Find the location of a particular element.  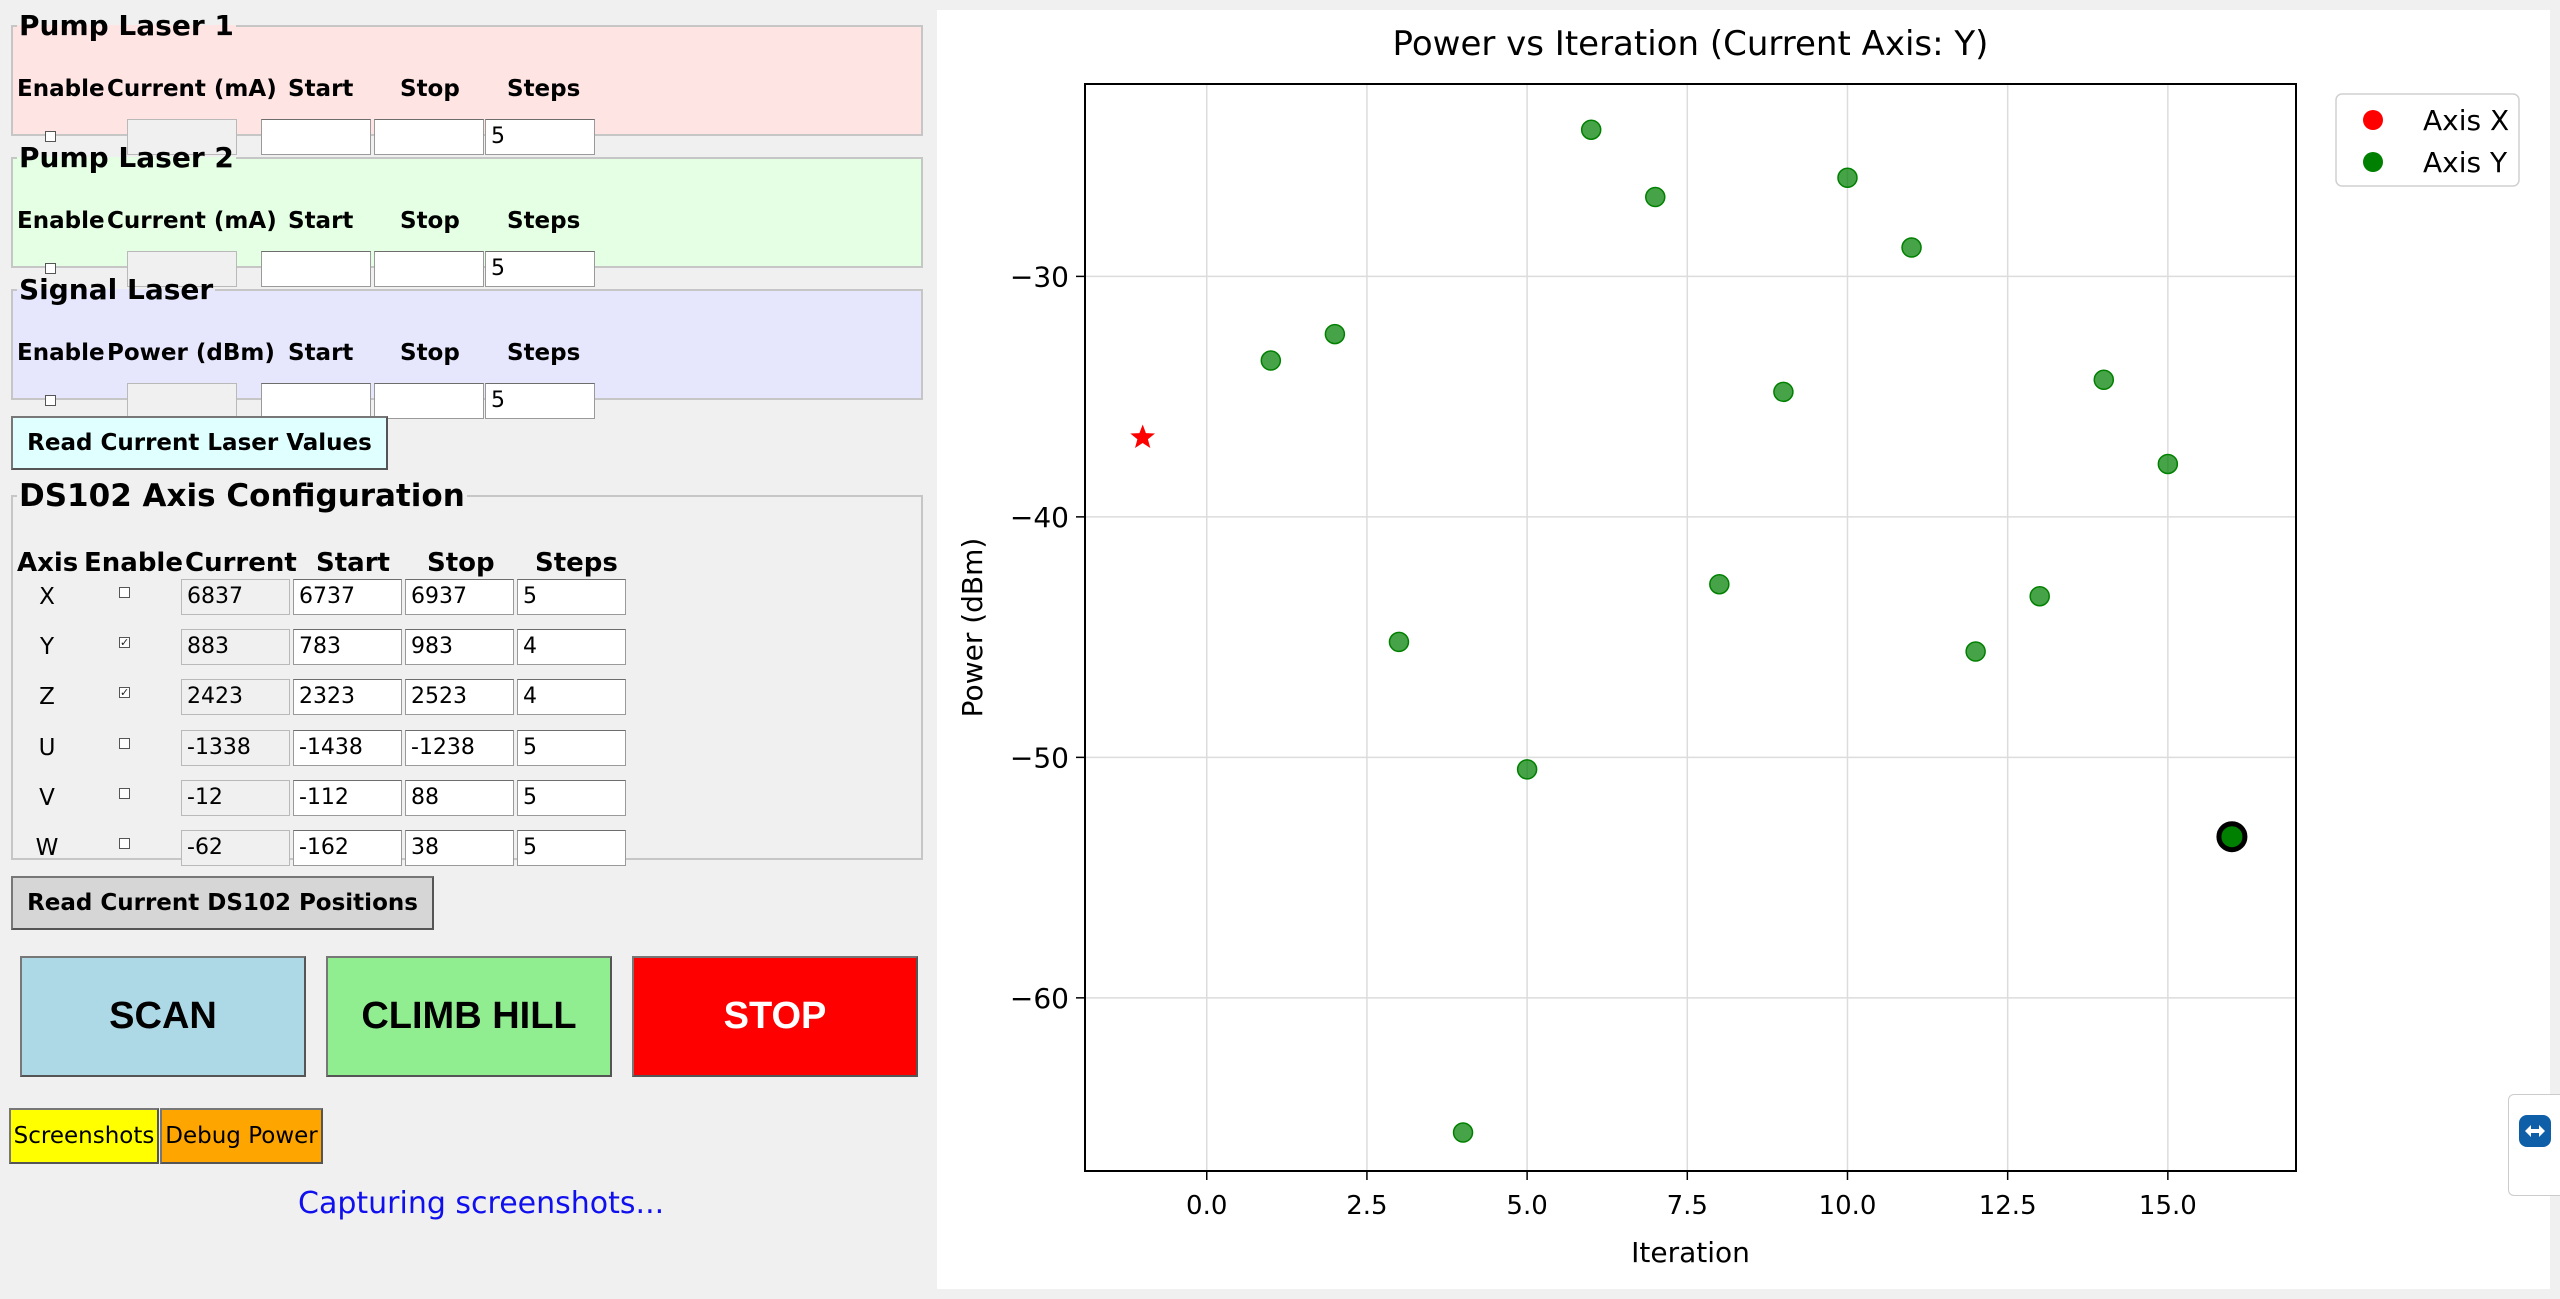

pump2-enable-header: Enable is located at coordinates (61, 221).